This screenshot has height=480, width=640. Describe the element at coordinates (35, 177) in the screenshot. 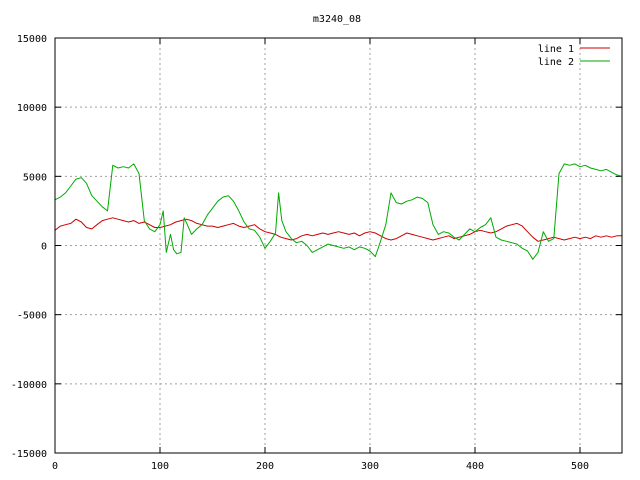

I see `y-tick-label: 5000` at that location.